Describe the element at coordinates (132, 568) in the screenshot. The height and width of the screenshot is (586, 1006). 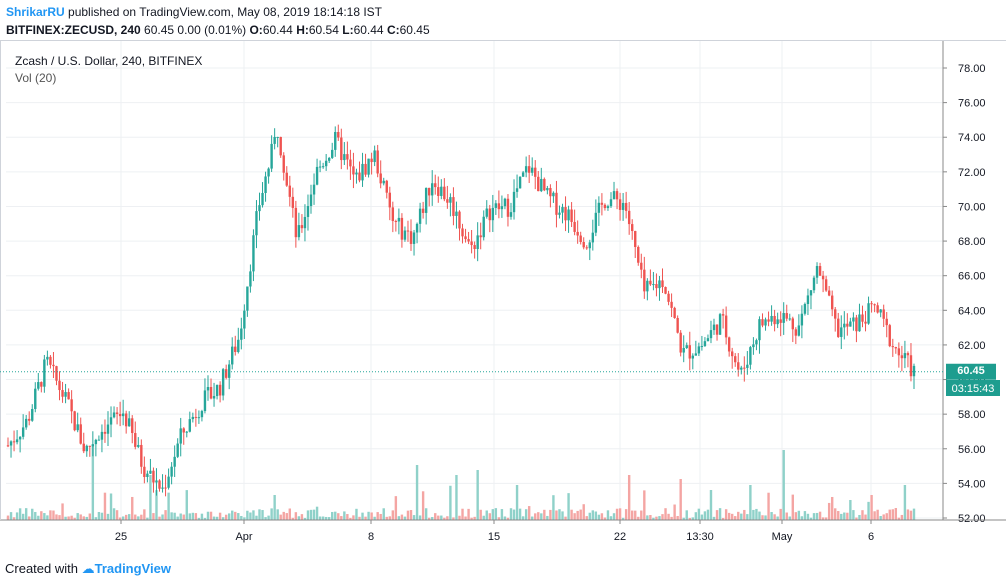
I see `tradingview-brand: TradingView` at that location.